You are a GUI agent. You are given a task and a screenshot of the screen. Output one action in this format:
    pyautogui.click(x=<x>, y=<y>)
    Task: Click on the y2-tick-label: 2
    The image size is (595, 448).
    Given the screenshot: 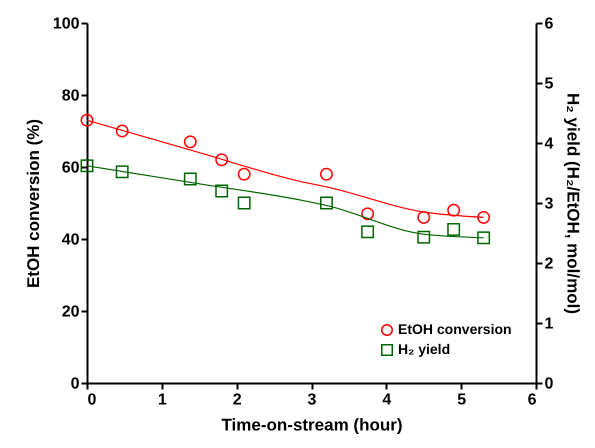 What is the action you would take?
    pyautogui.click(x=549, y=264)
    